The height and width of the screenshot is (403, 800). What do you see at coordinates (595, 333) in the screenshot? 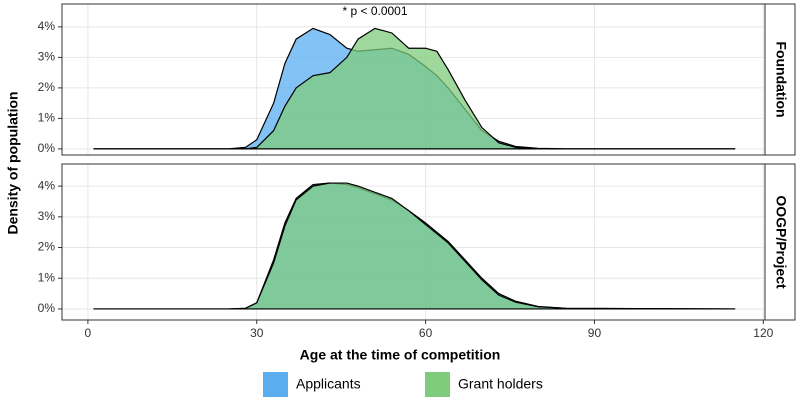
I see `x-tick-label: 90` at bounding box center [595, 333].